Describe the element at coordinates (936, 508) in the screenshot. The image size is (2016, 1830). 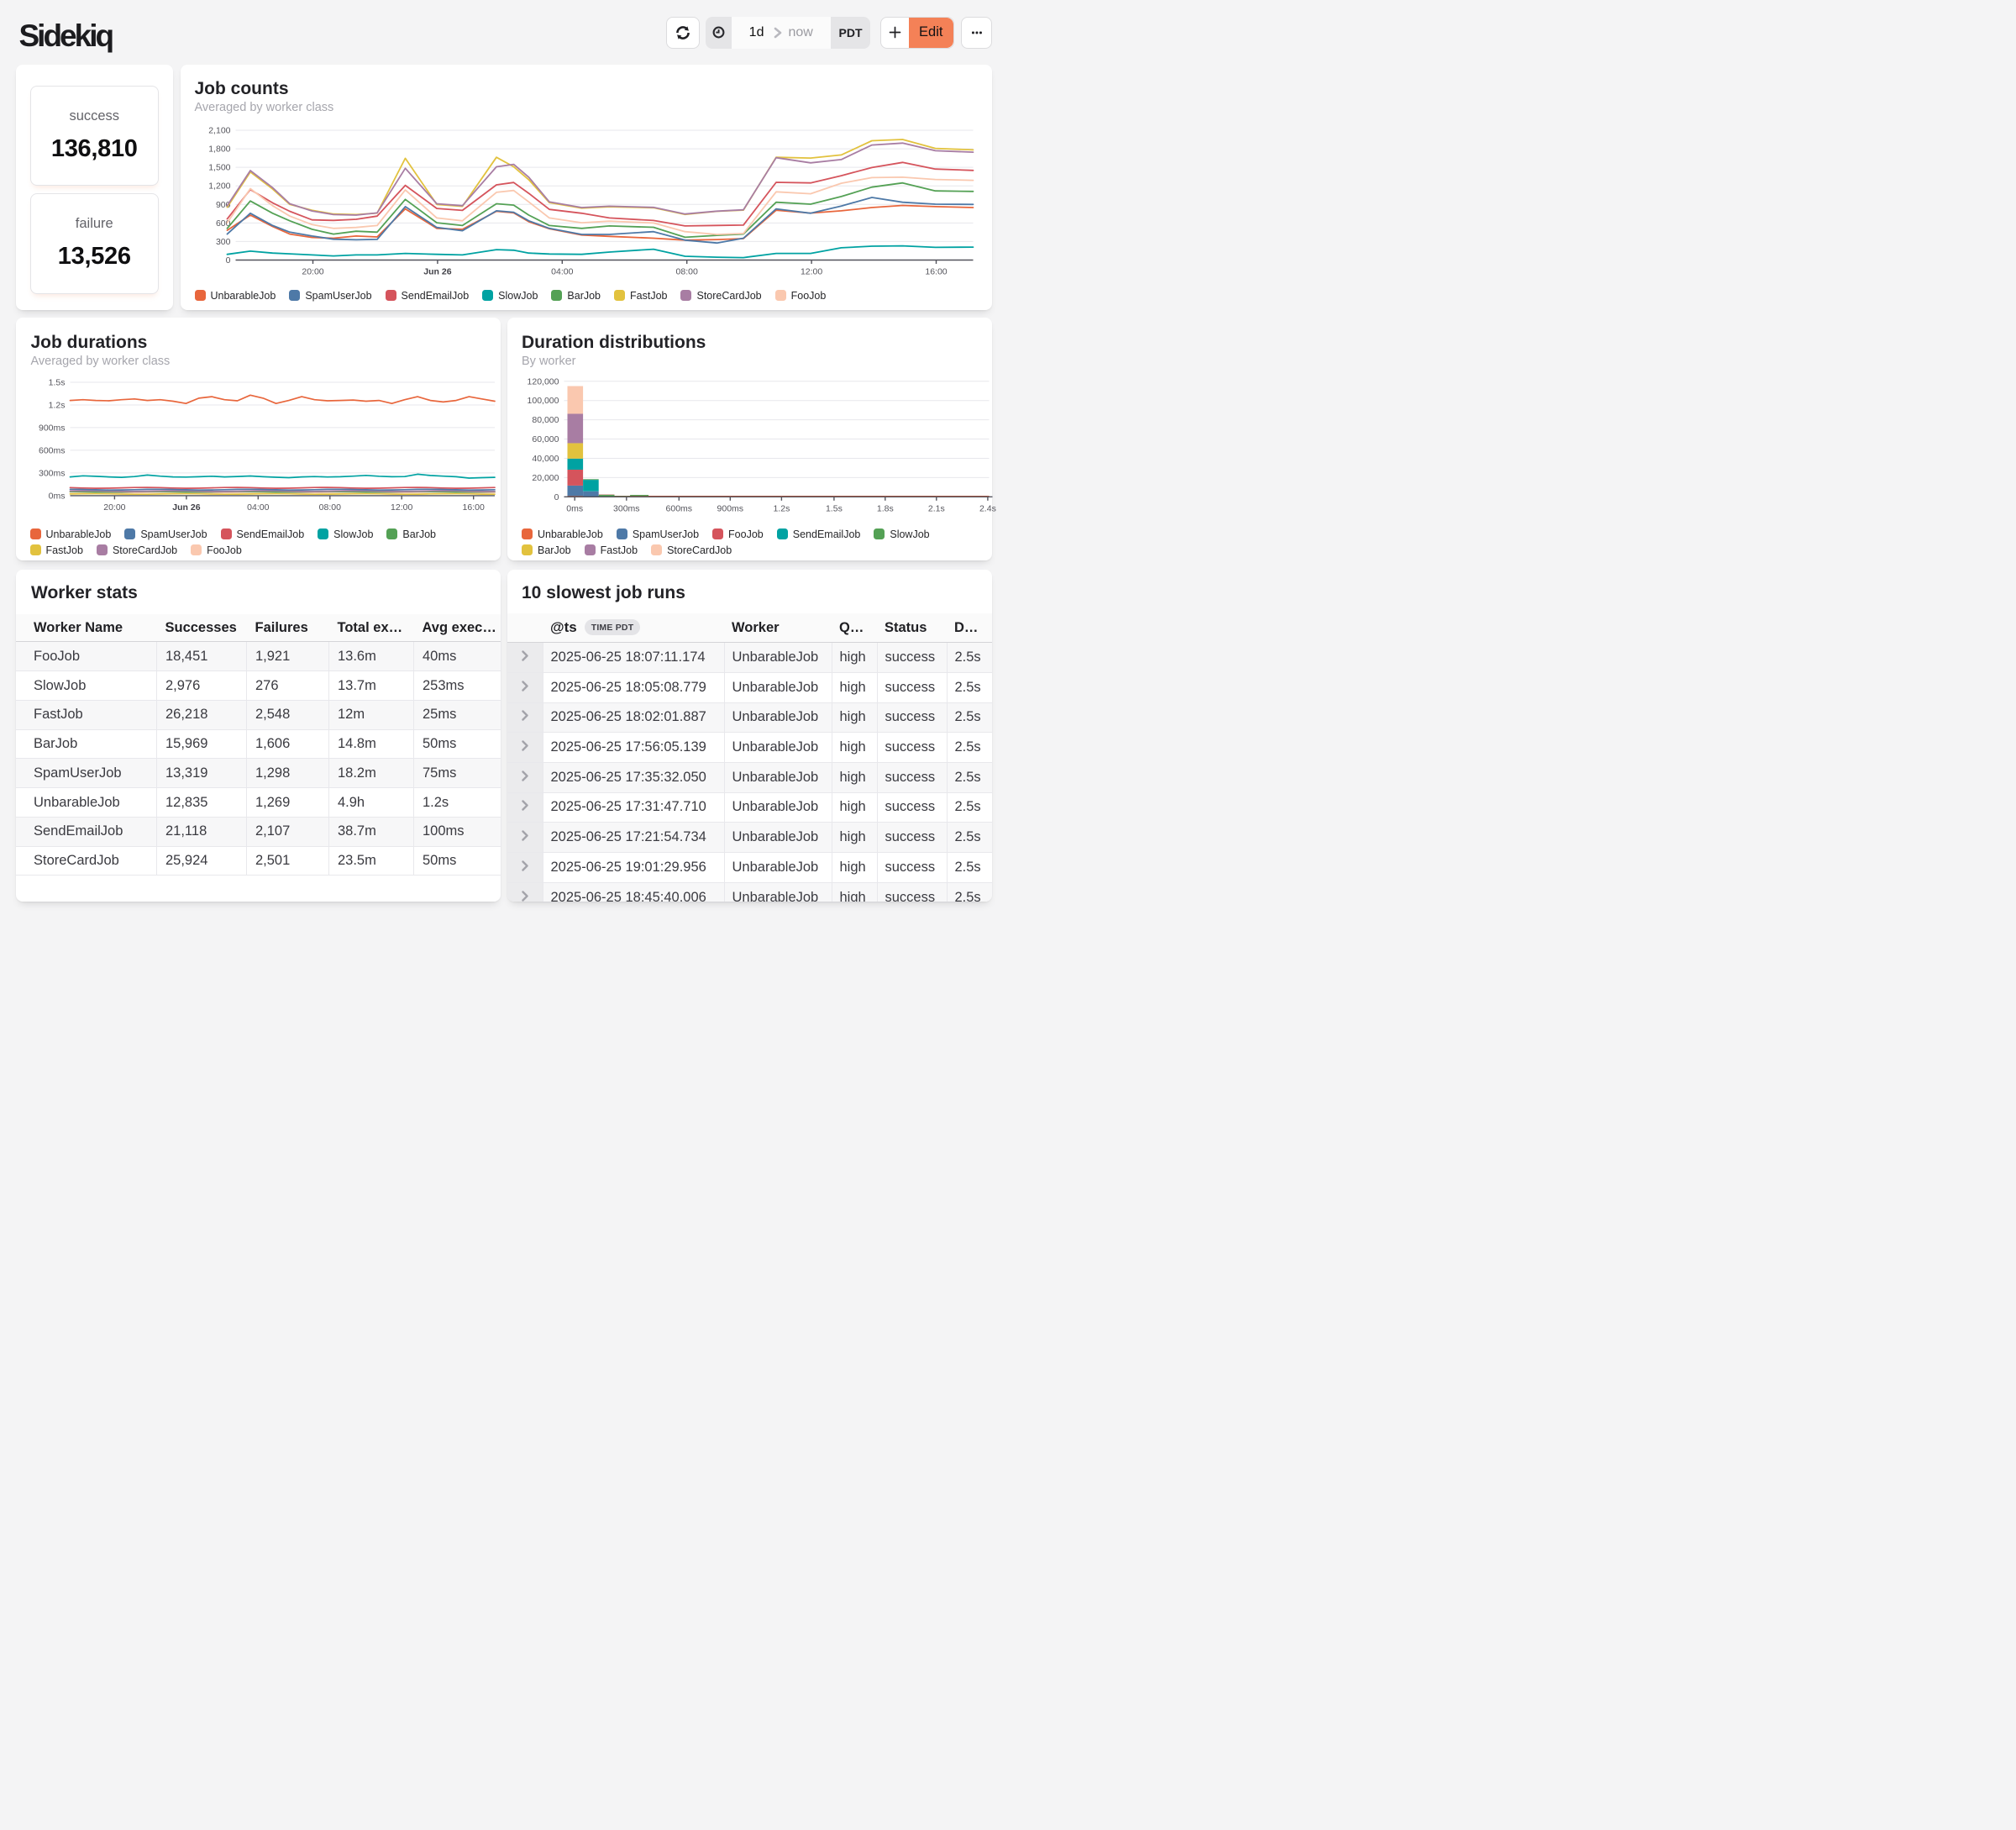
I see `svg-text: 2.1s` at that location.